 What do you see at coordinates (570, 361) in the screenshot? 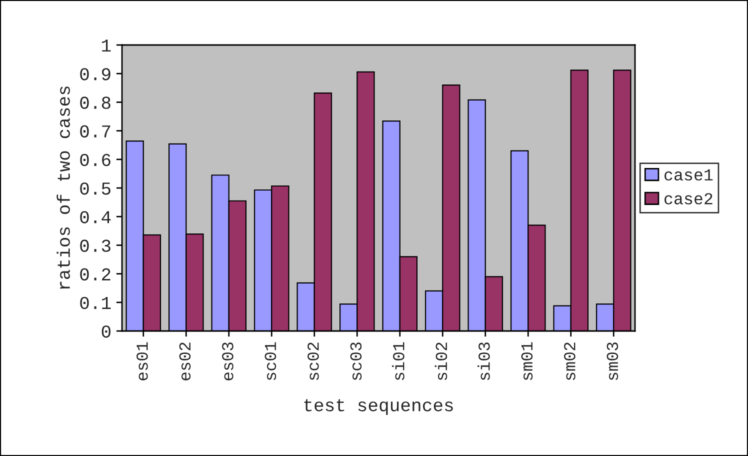
I see `x-tick-label: sm02` at bounding box center [570, 361].